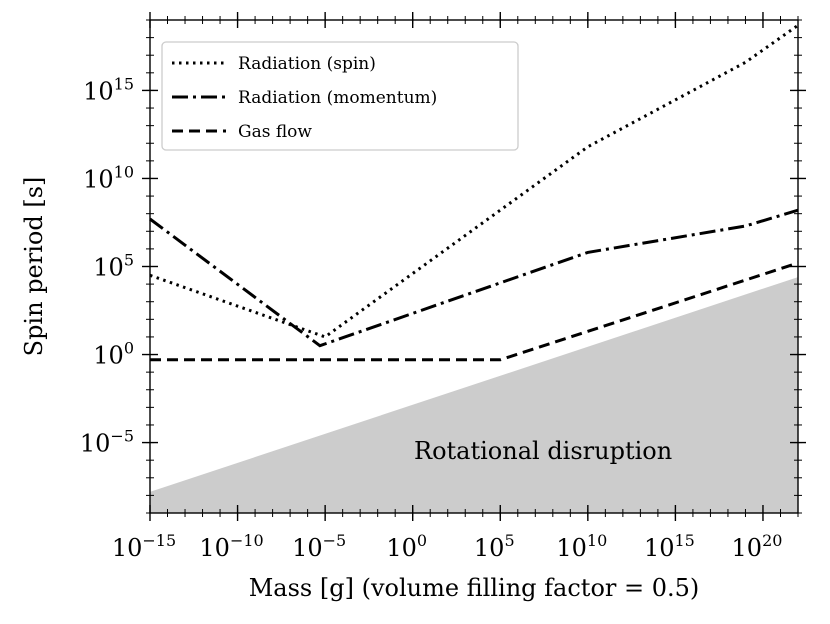  I want to click on y-tick-label: 10¹⁵, so click(108, 89).